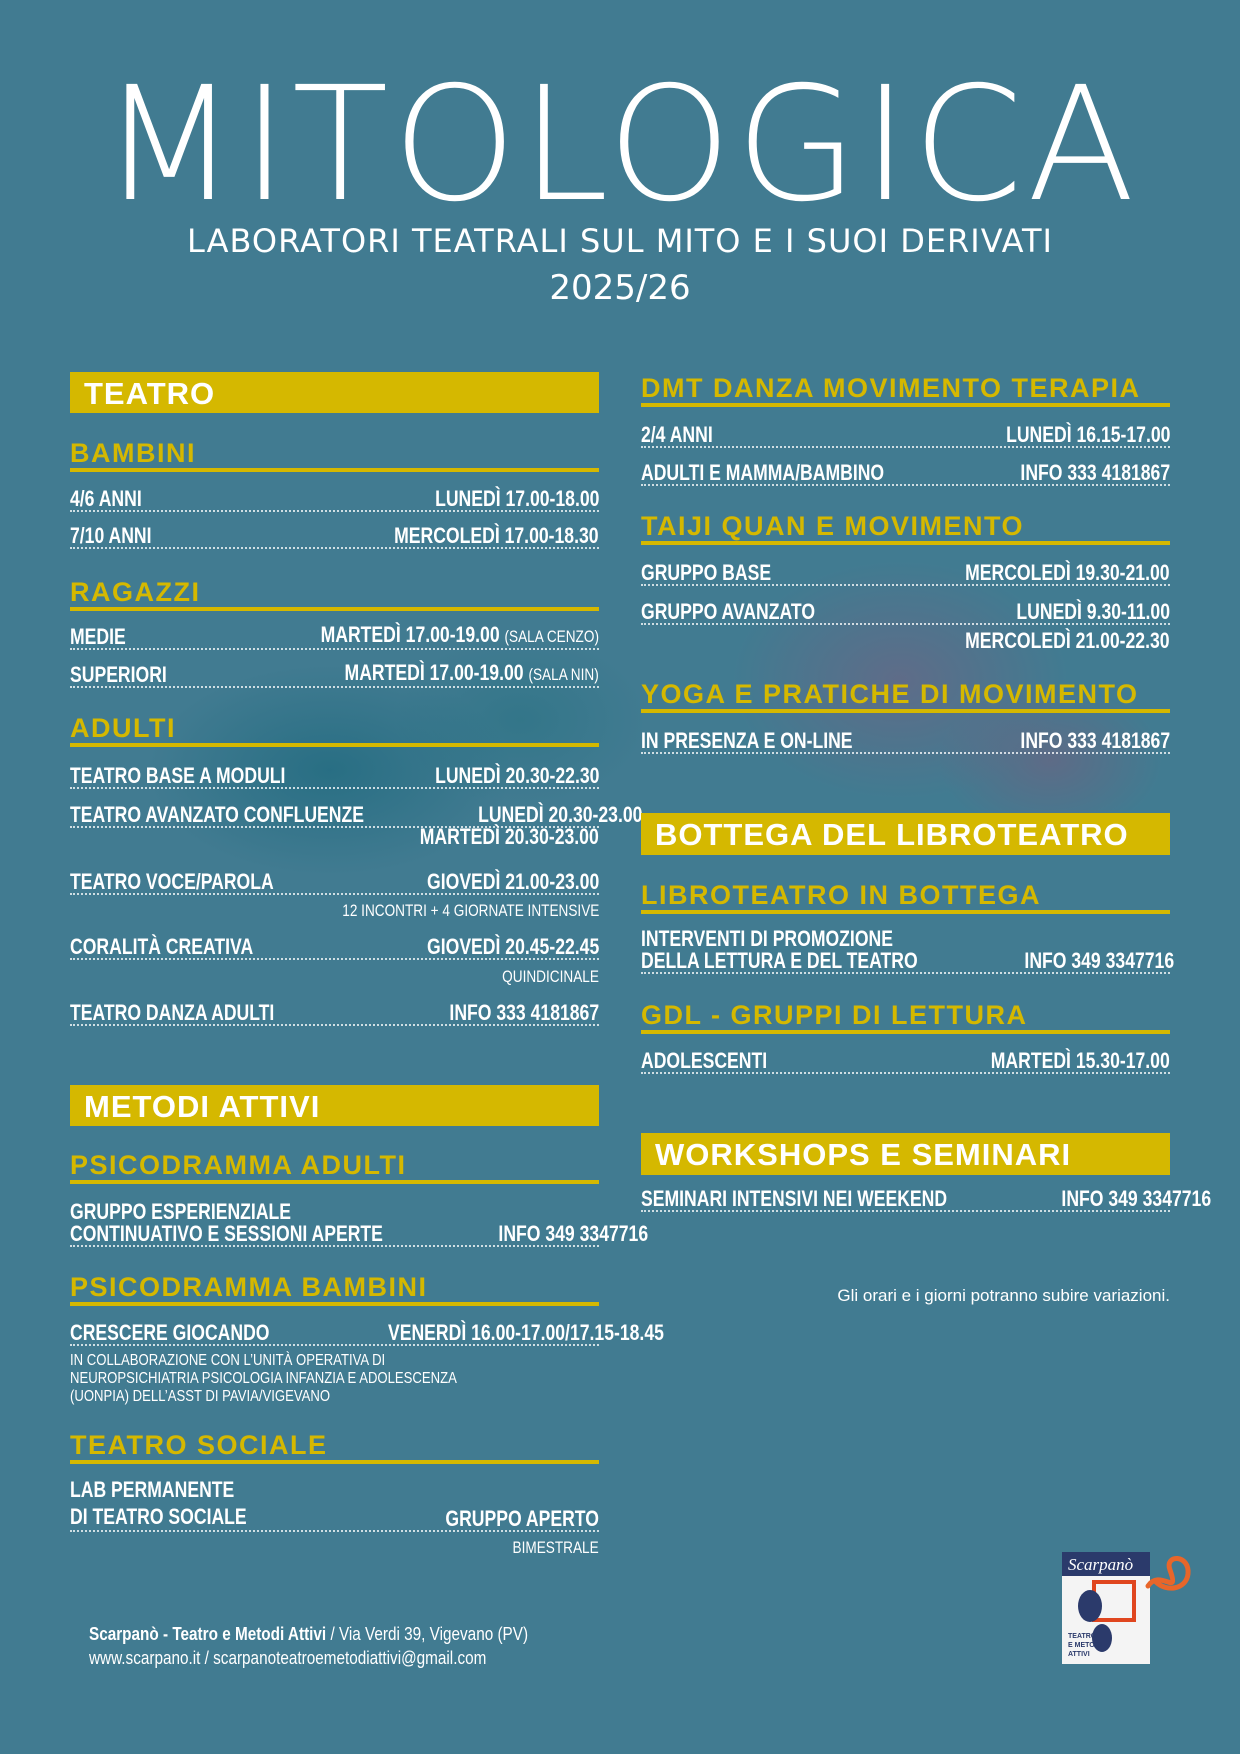  What do you see at coordinates (706, 572) in the screenshot?
I see `row-label: GRUPPO BASE` at bounding box center [706, 572].